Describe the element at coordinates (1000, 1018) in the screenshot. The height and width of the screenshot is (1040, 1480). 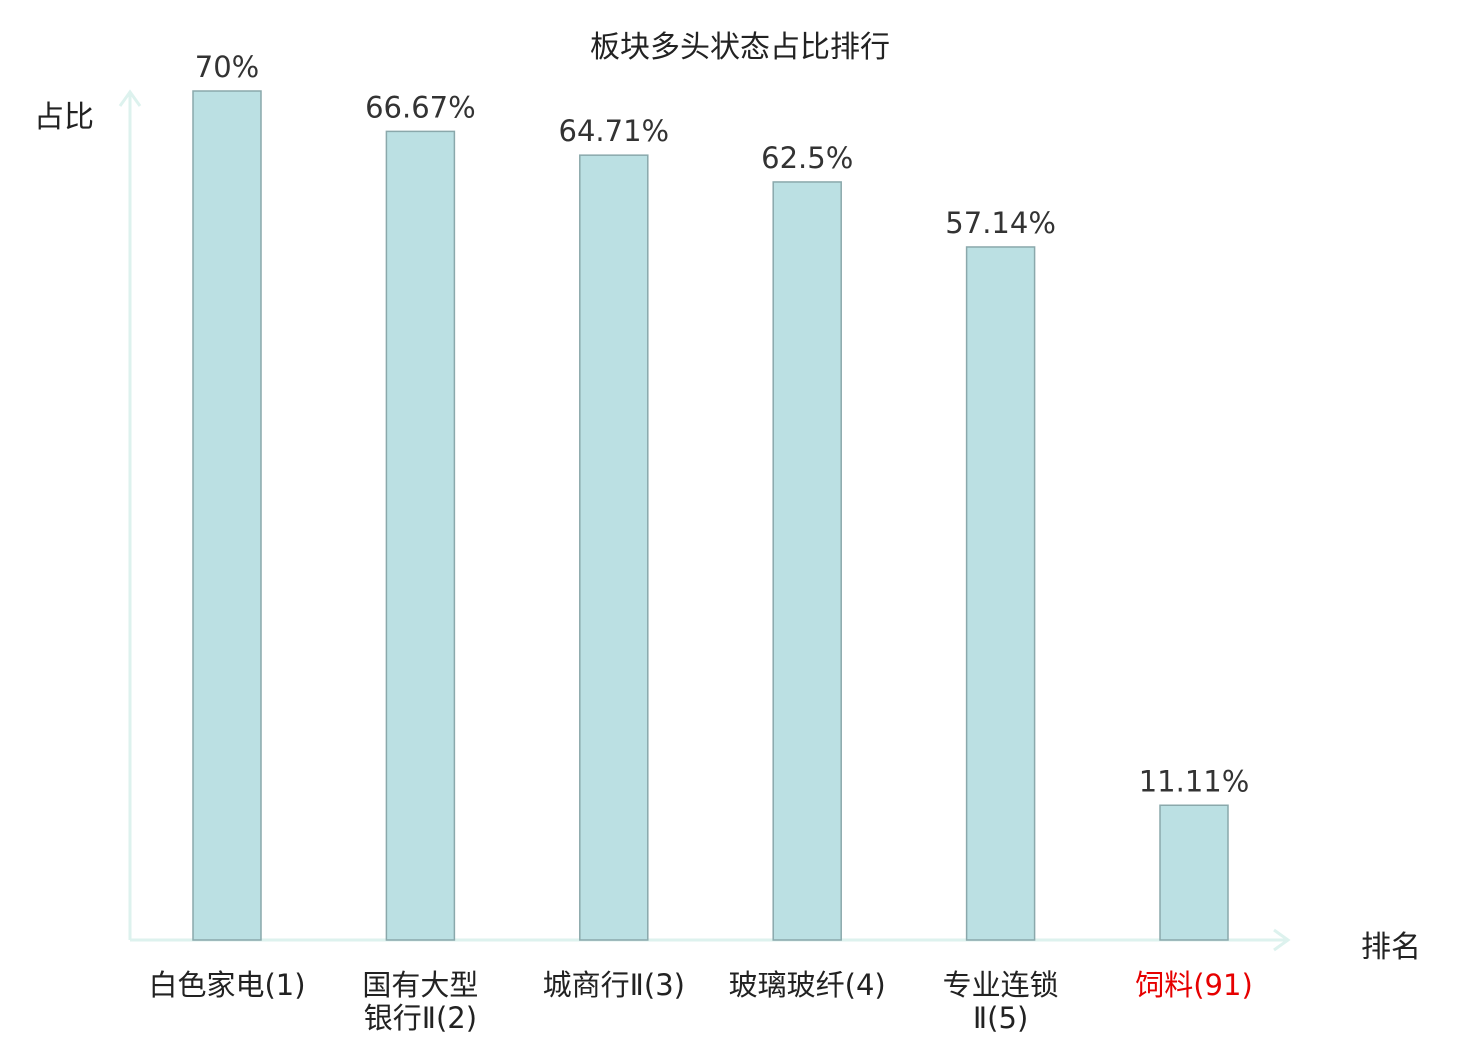
I see `x-tick-label: Ⅱ(5)` at that location.